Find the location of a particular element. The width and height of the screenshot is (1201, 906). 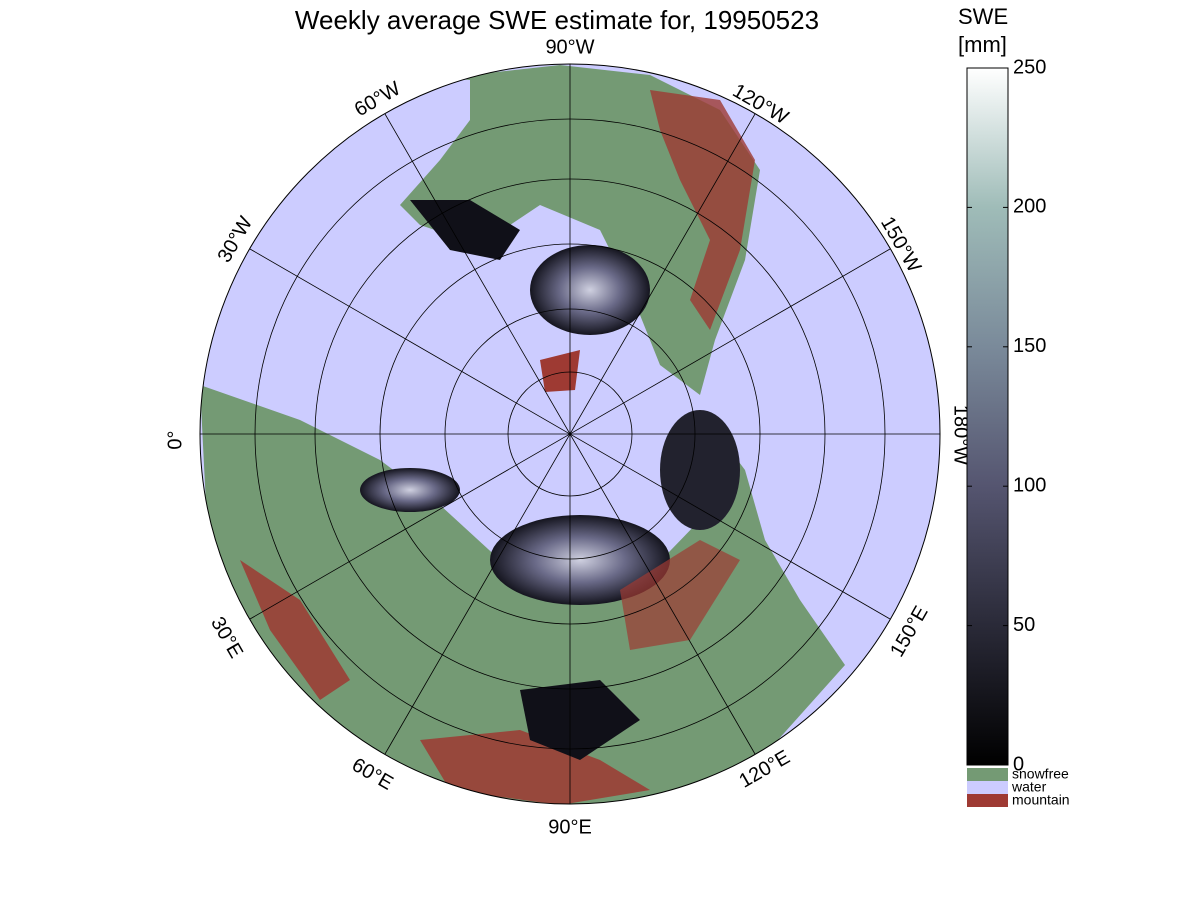

colorbar-title: SWE is located at coordinates (983, 16).